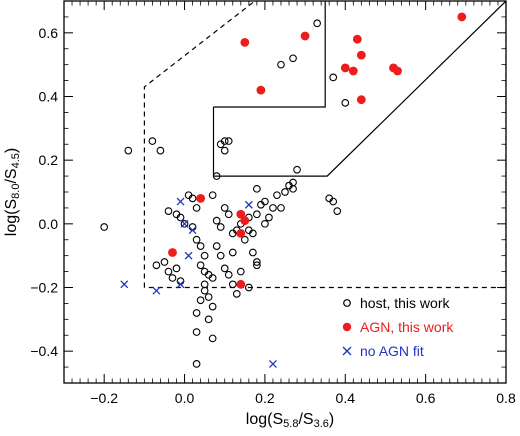 The image size is (520, 436). What do you see at coordinates (104, 398) in the screenshot?
I see `x-tick-label: −0.2` at bounding box center [104, 398].